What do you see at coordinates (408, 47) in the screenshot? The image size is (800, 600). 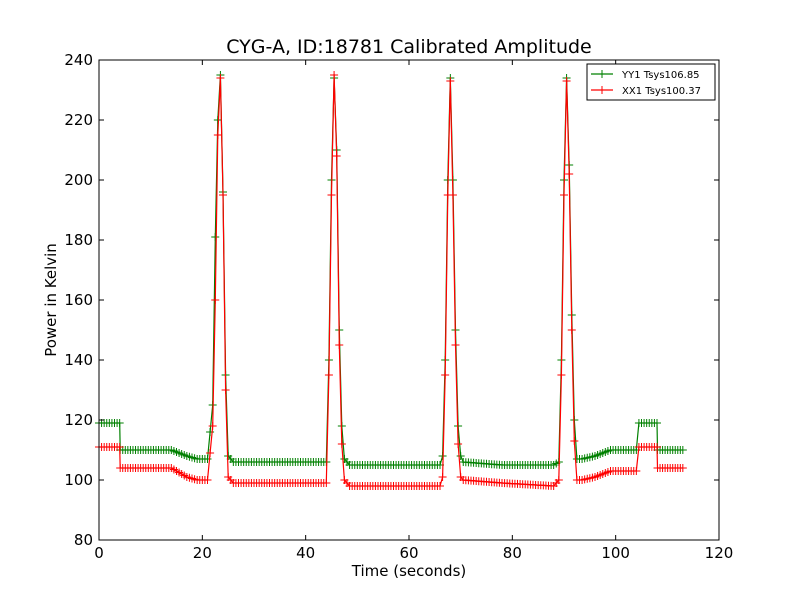 I see `chart-title: CYG-A, ID:18781 Calibrated Amplitude` at bounding box center [408, 47].